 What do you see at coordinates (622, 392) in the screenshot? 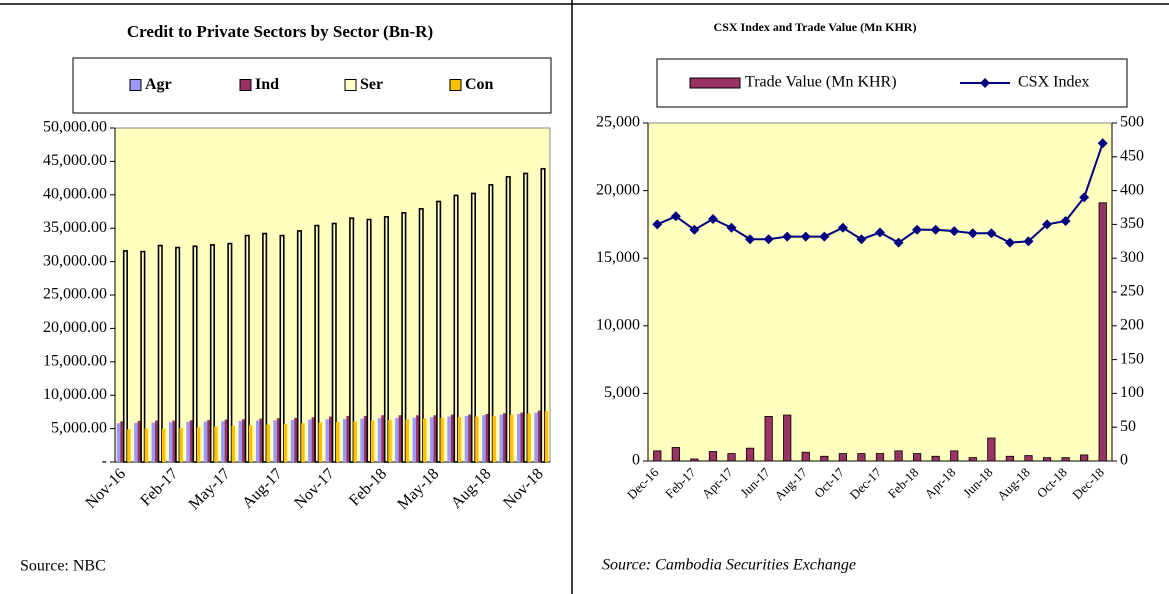
I see `y-tick-label: 5,000` at bounding box center [622, 392].